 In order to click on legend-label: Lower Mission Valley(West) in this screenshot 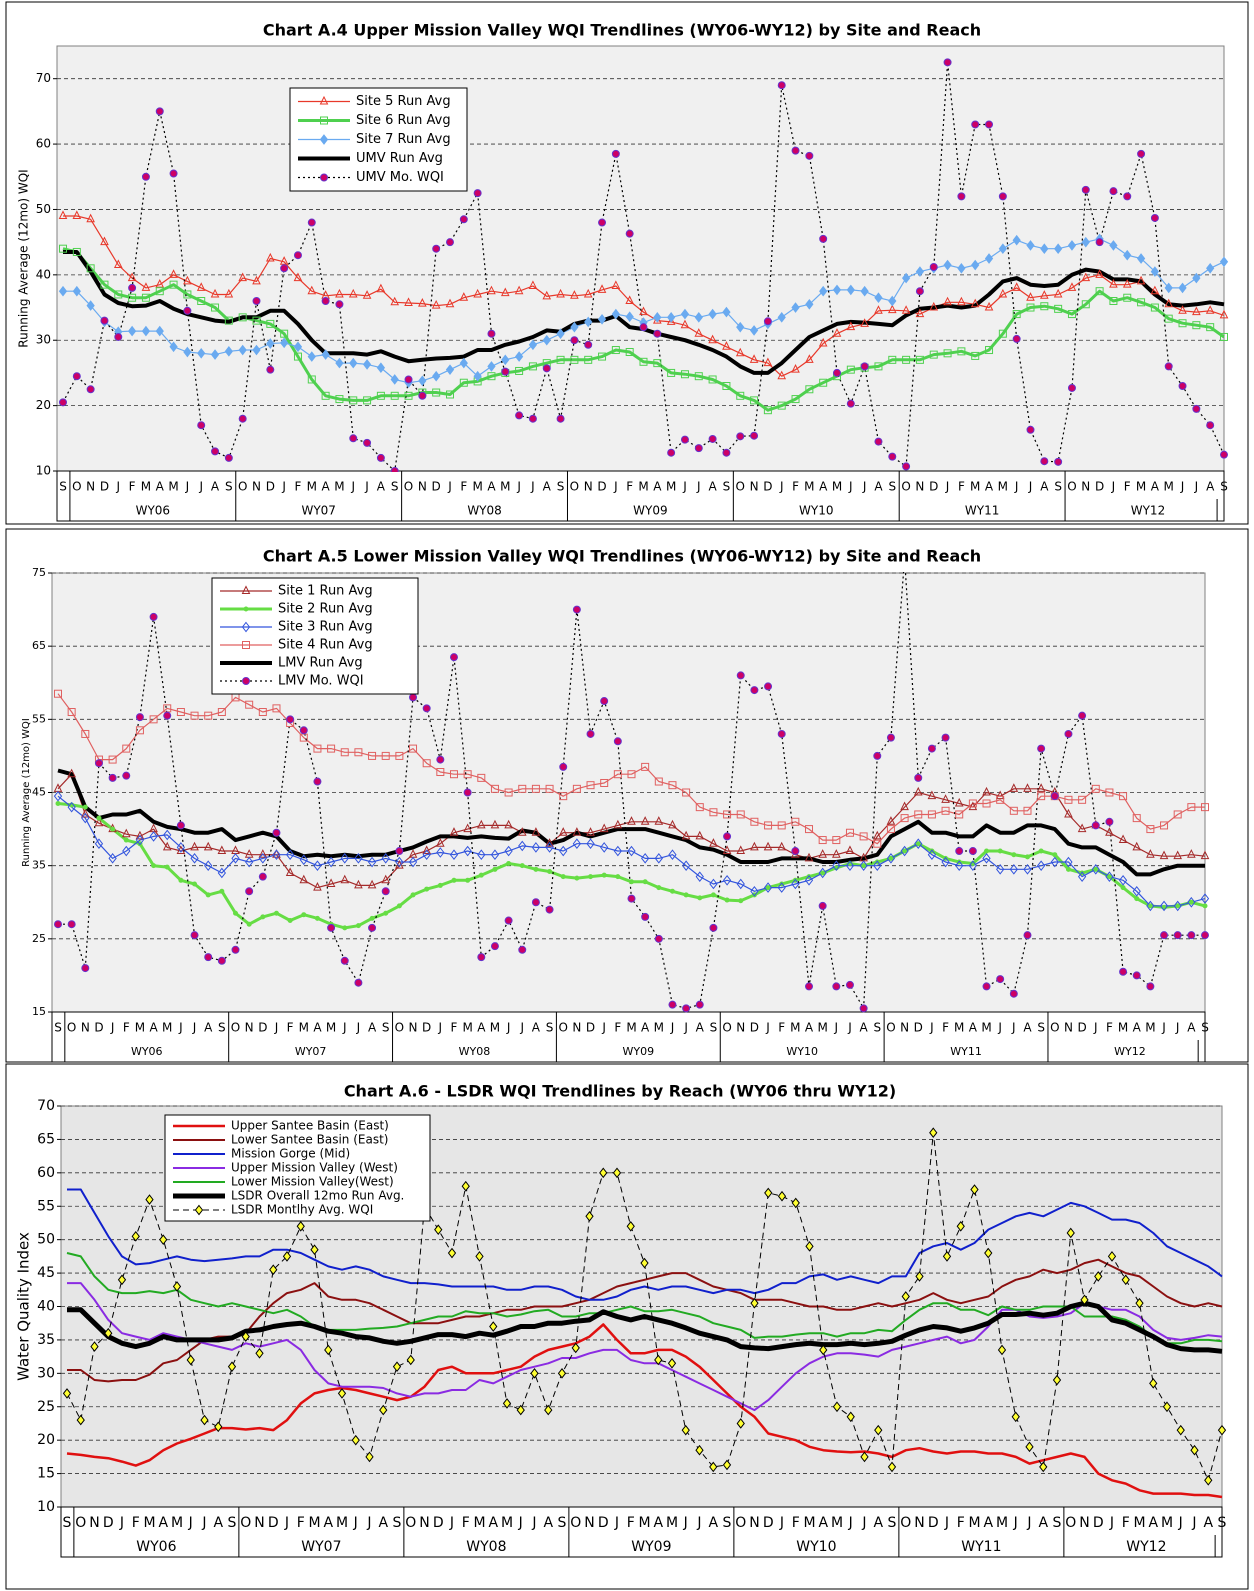, I will do `click(312, 1182)`.